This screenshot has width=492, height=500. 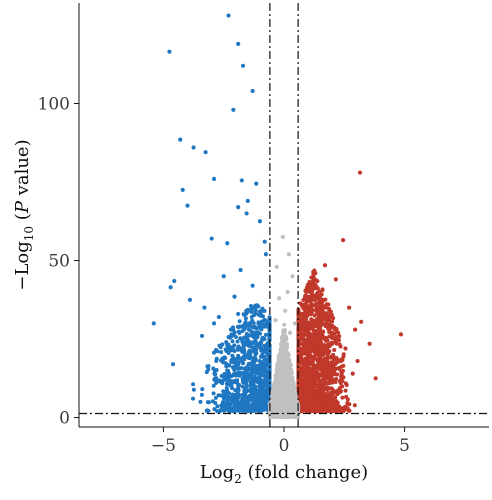 What do you see at coordinates (217, 472) in the screenshot?
I see `x-axis-title-prefix: Log` at bounding box center [217, 472].